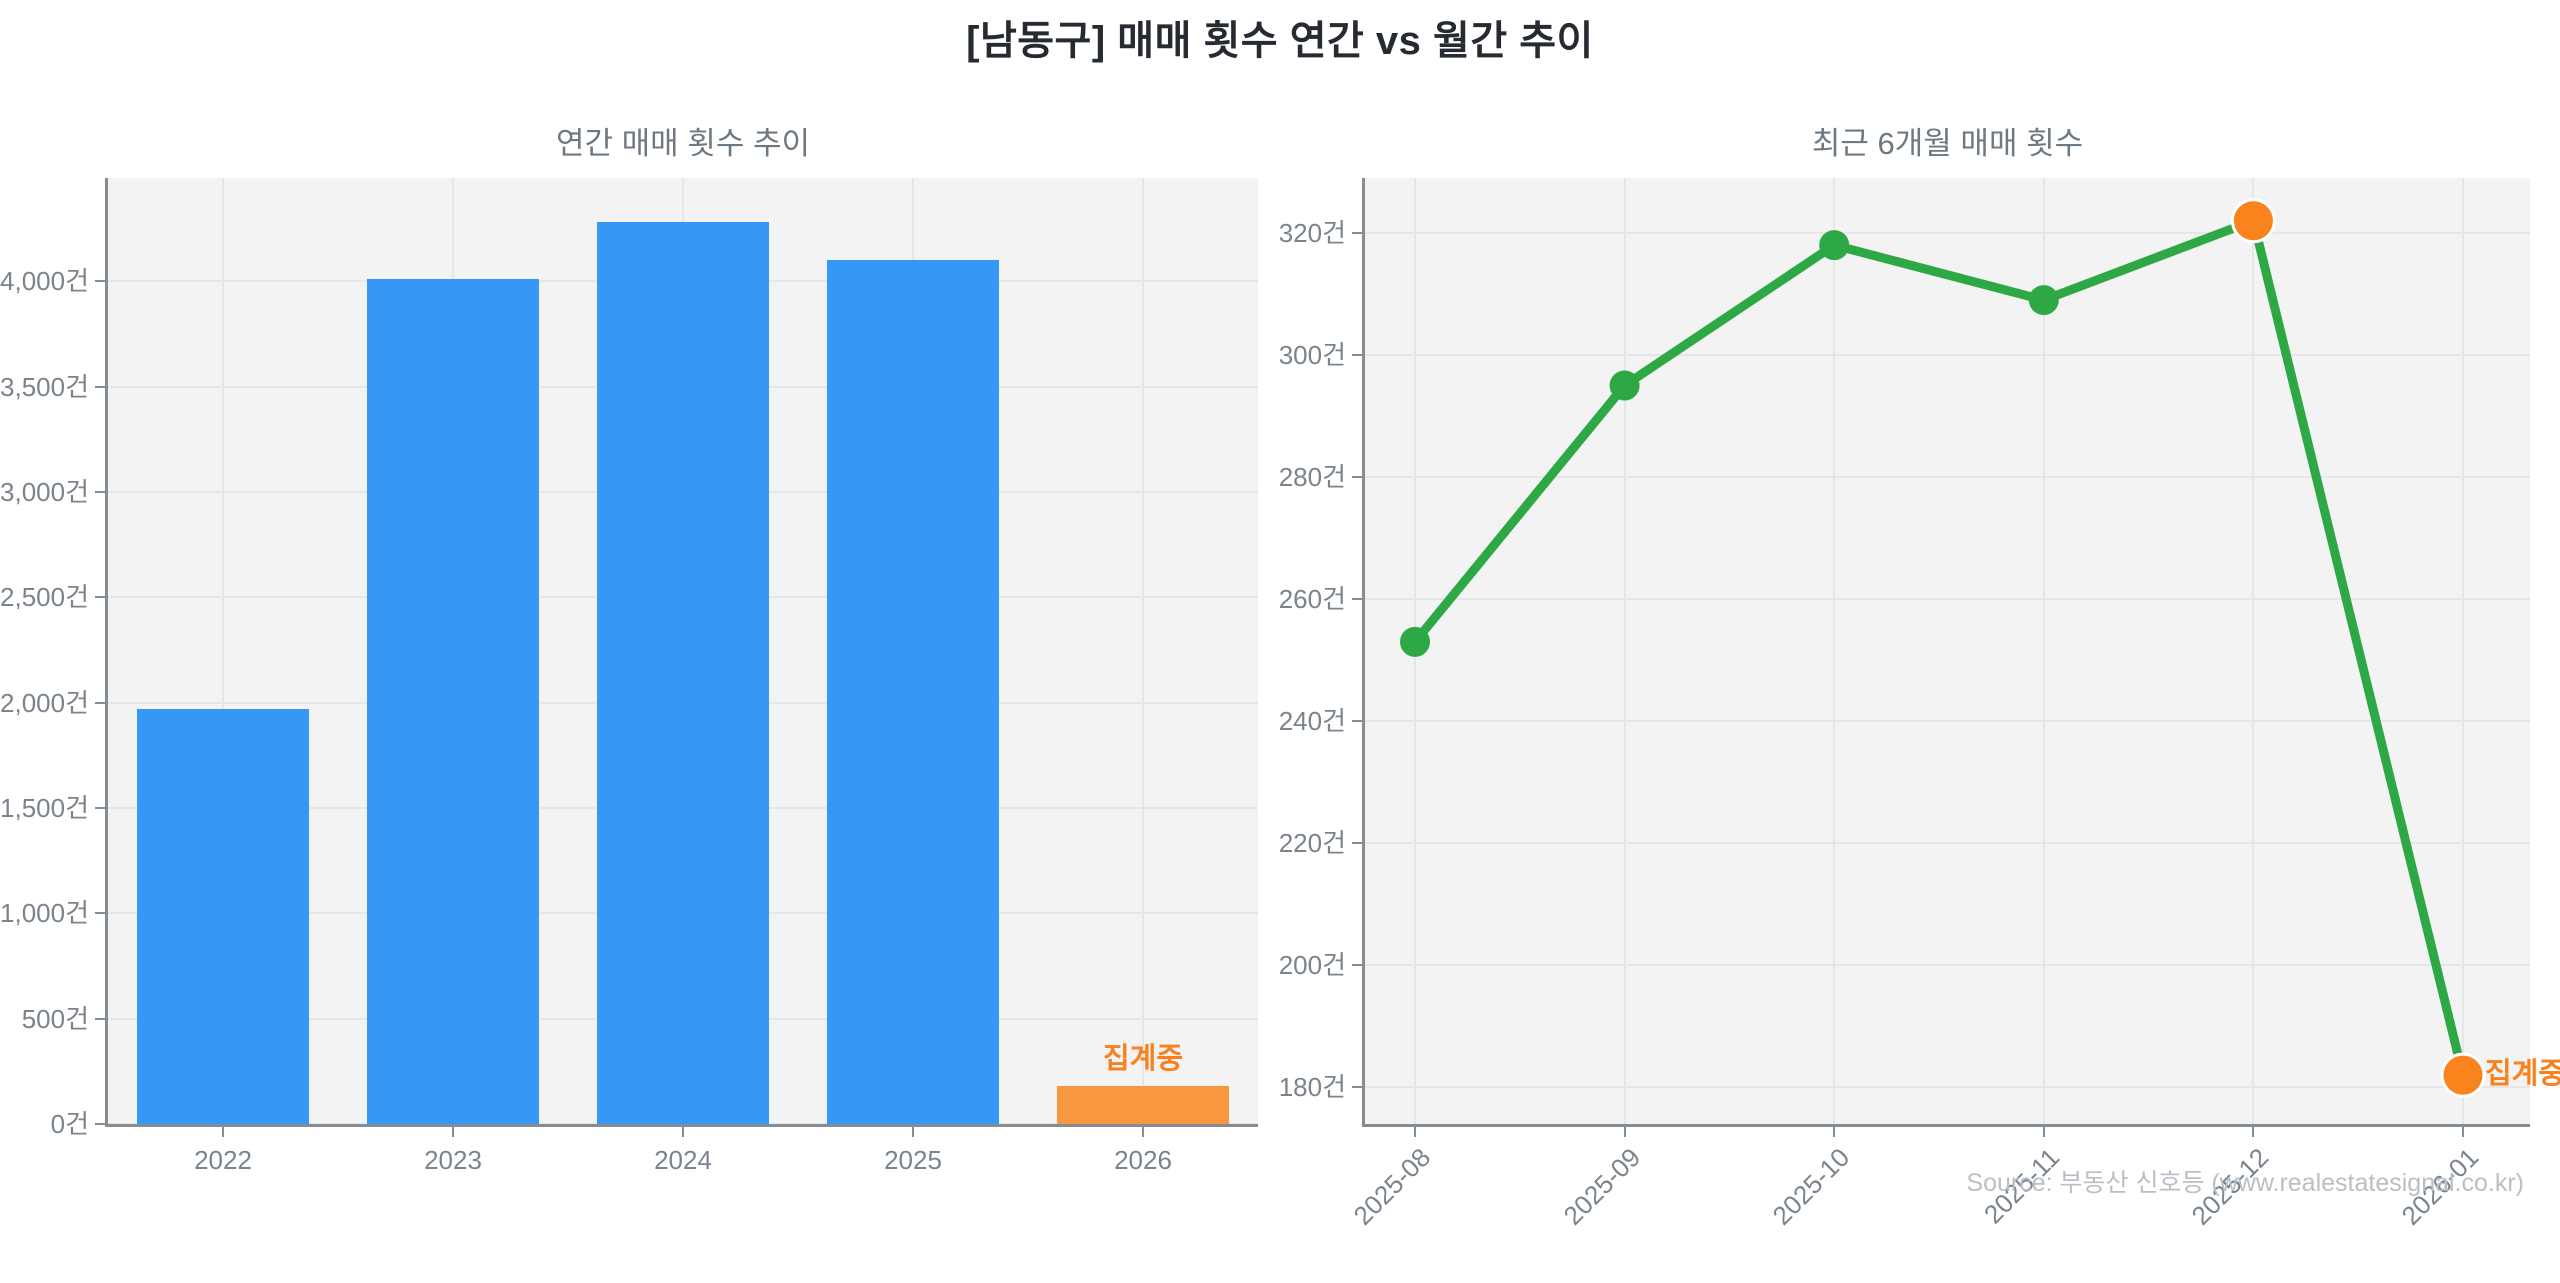  Describe the element at coordinates (44, 281) in the screenshot. I see `y-tick-label: 4,000건` at that location.